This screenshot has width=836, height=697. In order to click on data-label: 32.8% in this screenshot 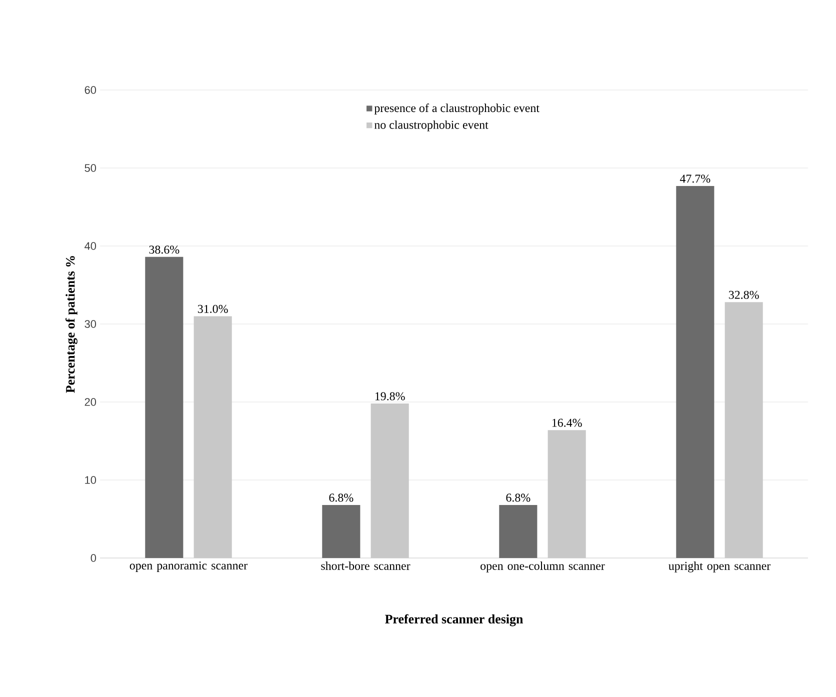, I will do `click(743, 294)`.